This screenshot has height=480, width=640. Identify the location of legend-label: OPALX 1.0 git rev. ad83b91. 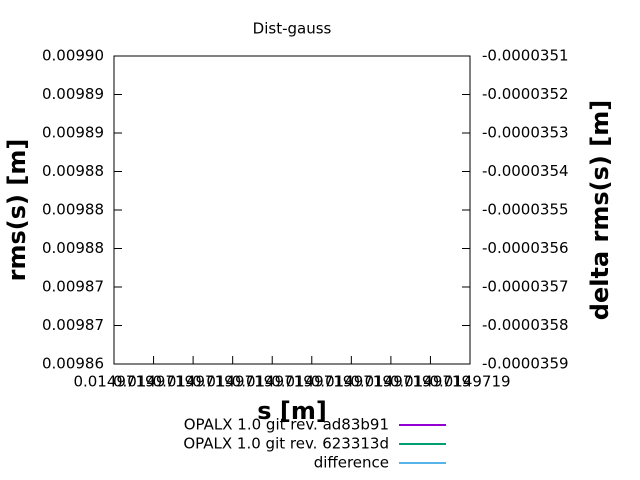
(286, 425).